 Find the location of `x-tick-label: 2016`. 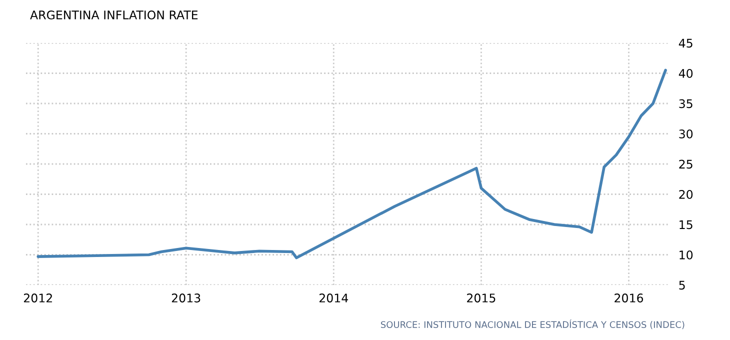

x-tick-label: 2016 is located at coordinates (629, 298).